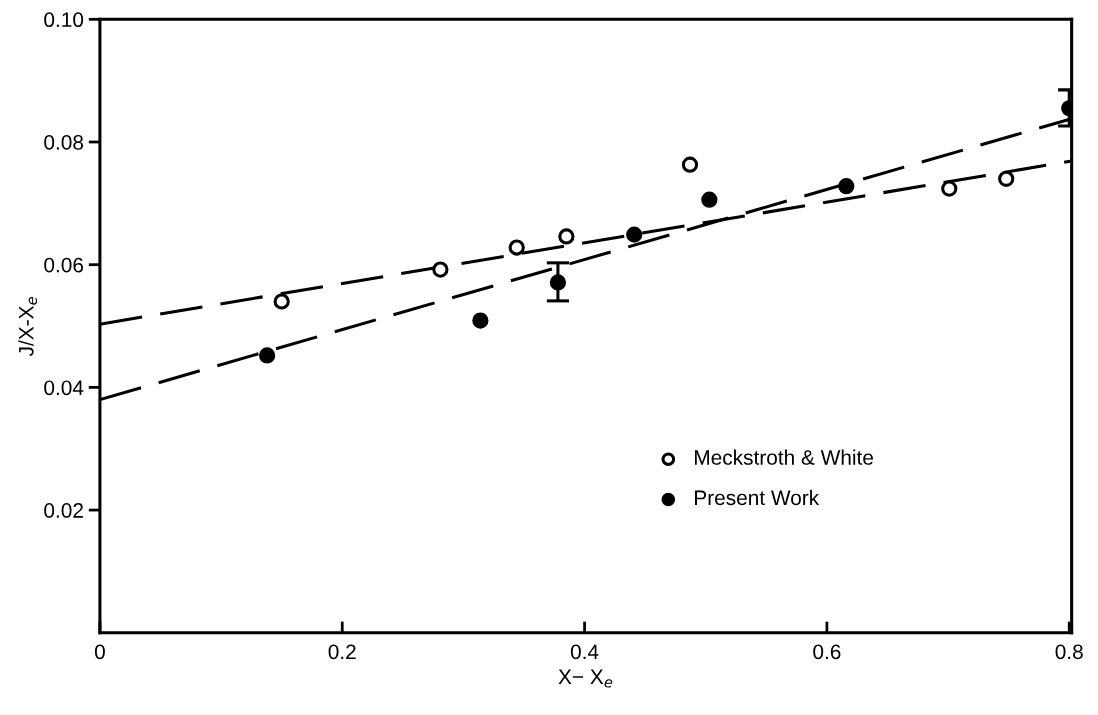 The image size is (1098, 715). What do you see at coordinates (64, 20) in the screenshot?
I see `y-tick-label: 0.10` at bounding box center [64, 20].